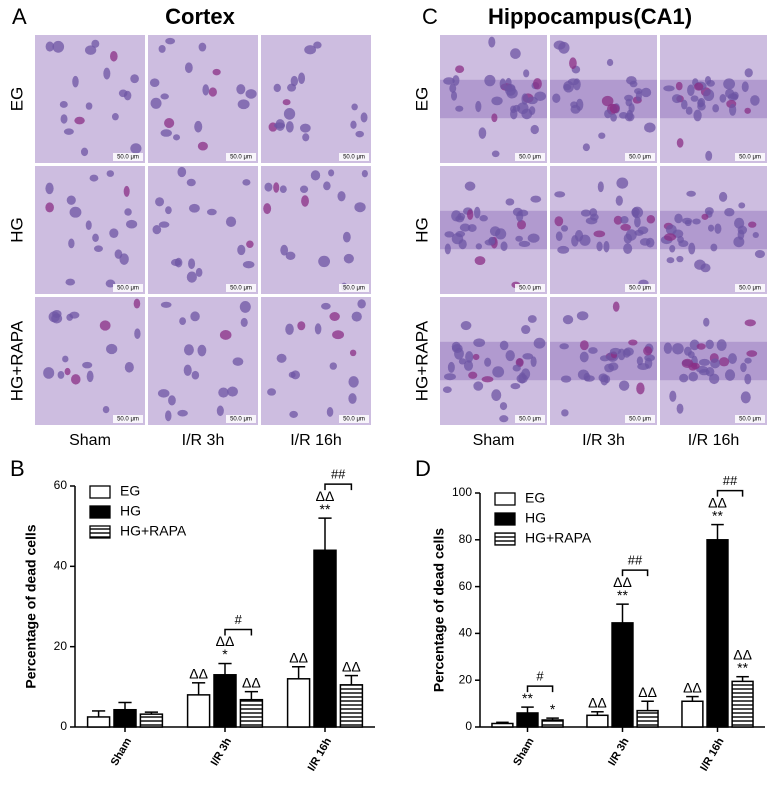 The width and height of the screenshot is (769, 785). I want to click on panel-letter: A, so click(19, 16).